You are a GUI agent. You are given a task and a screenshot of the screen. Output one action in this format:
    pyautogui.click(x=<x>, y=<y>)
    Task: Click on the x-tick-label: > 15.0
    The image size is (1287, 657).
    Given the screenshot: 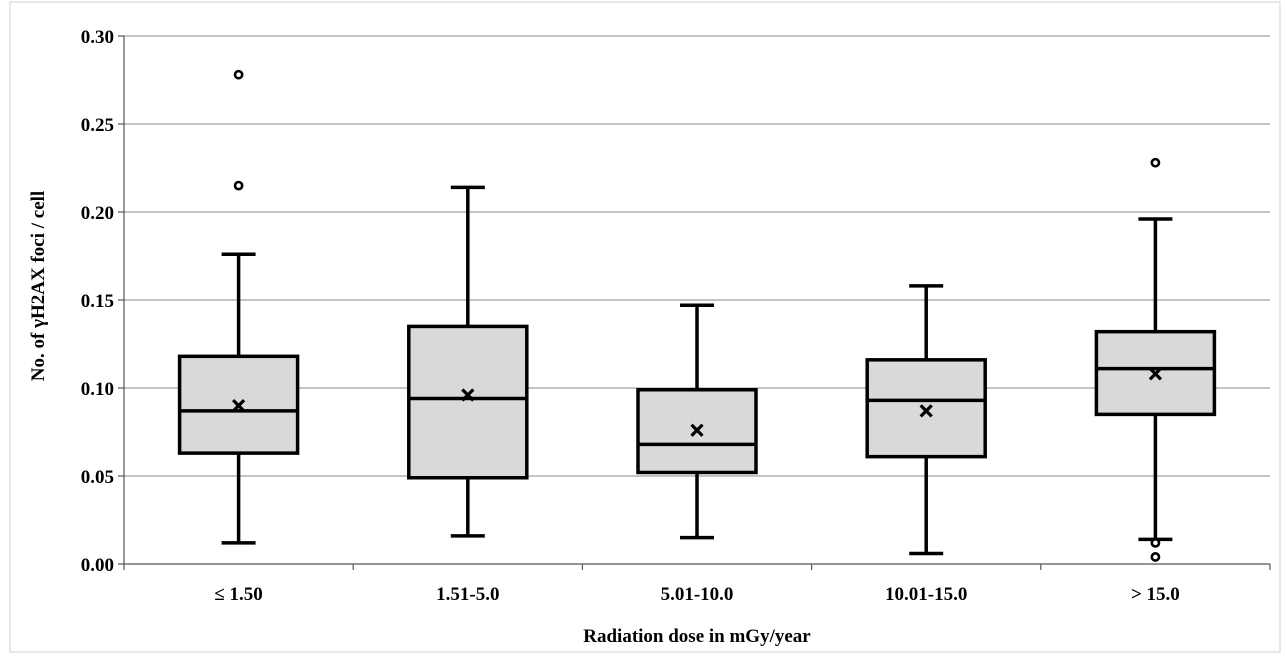 What is the action you would take?
    pyautogui.click(x=1155, y=594)
    